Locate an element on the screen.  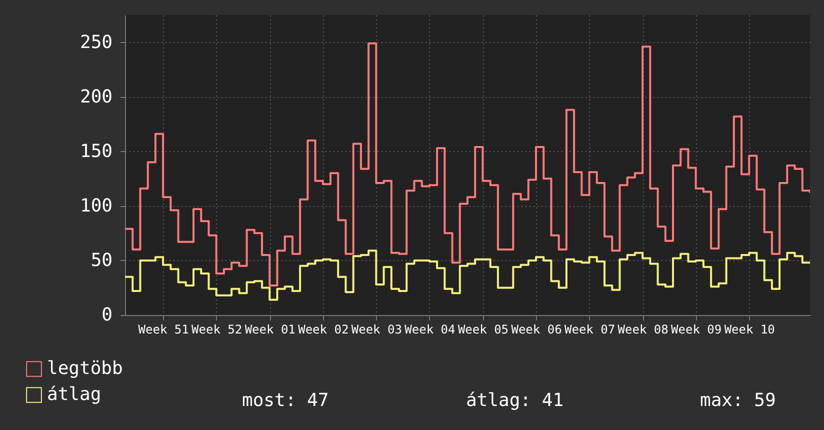
y-tick-label: 100 is located at coordinates (96, 205).